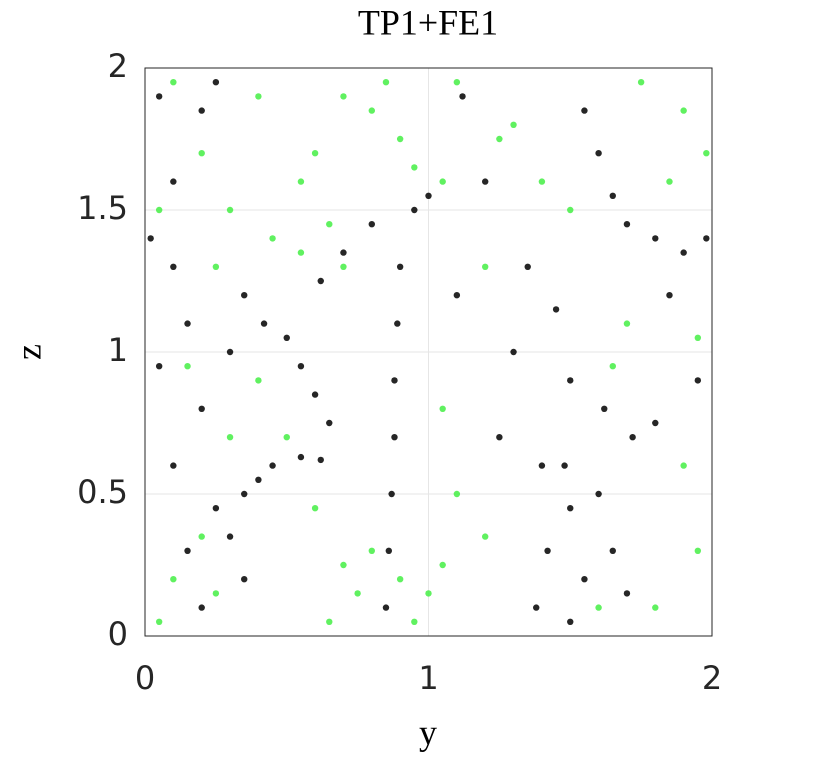 The width and height of the screenshot is (830, 760). I want to click on x-tick-label: 2, so click(712, 678).